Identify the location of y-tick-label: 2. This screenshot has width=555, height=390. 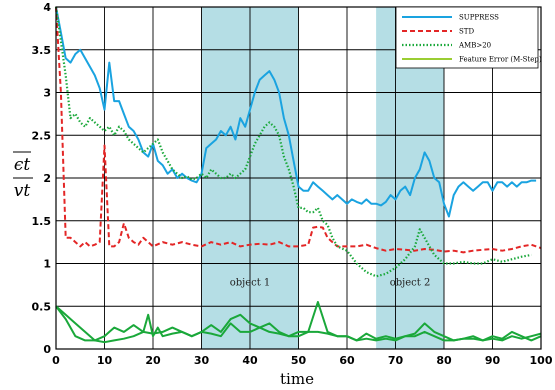
(47, 178).